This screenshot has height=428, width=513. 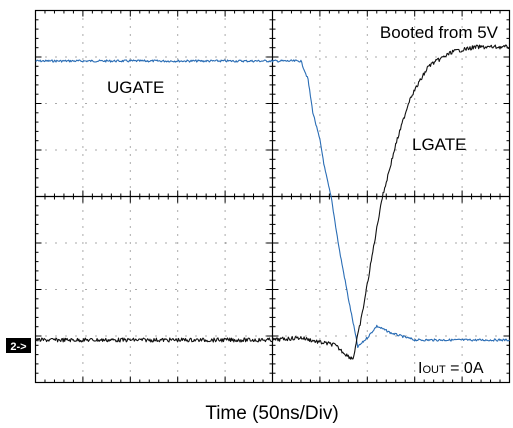 What do you see at coordinates (18, 347) in the screenshot?
I see `channel-marker-label: 2->` at bounding box center [18, 347].